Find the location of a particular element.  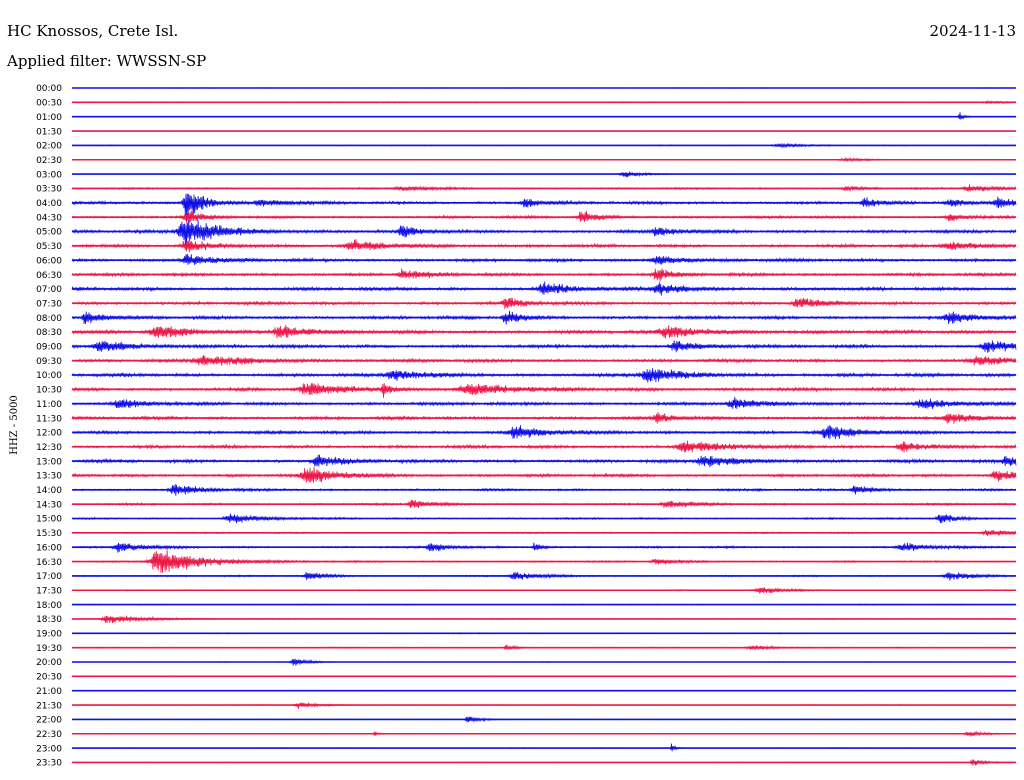

time-tick-label: 00:00 is located at coordinates (49, 89).